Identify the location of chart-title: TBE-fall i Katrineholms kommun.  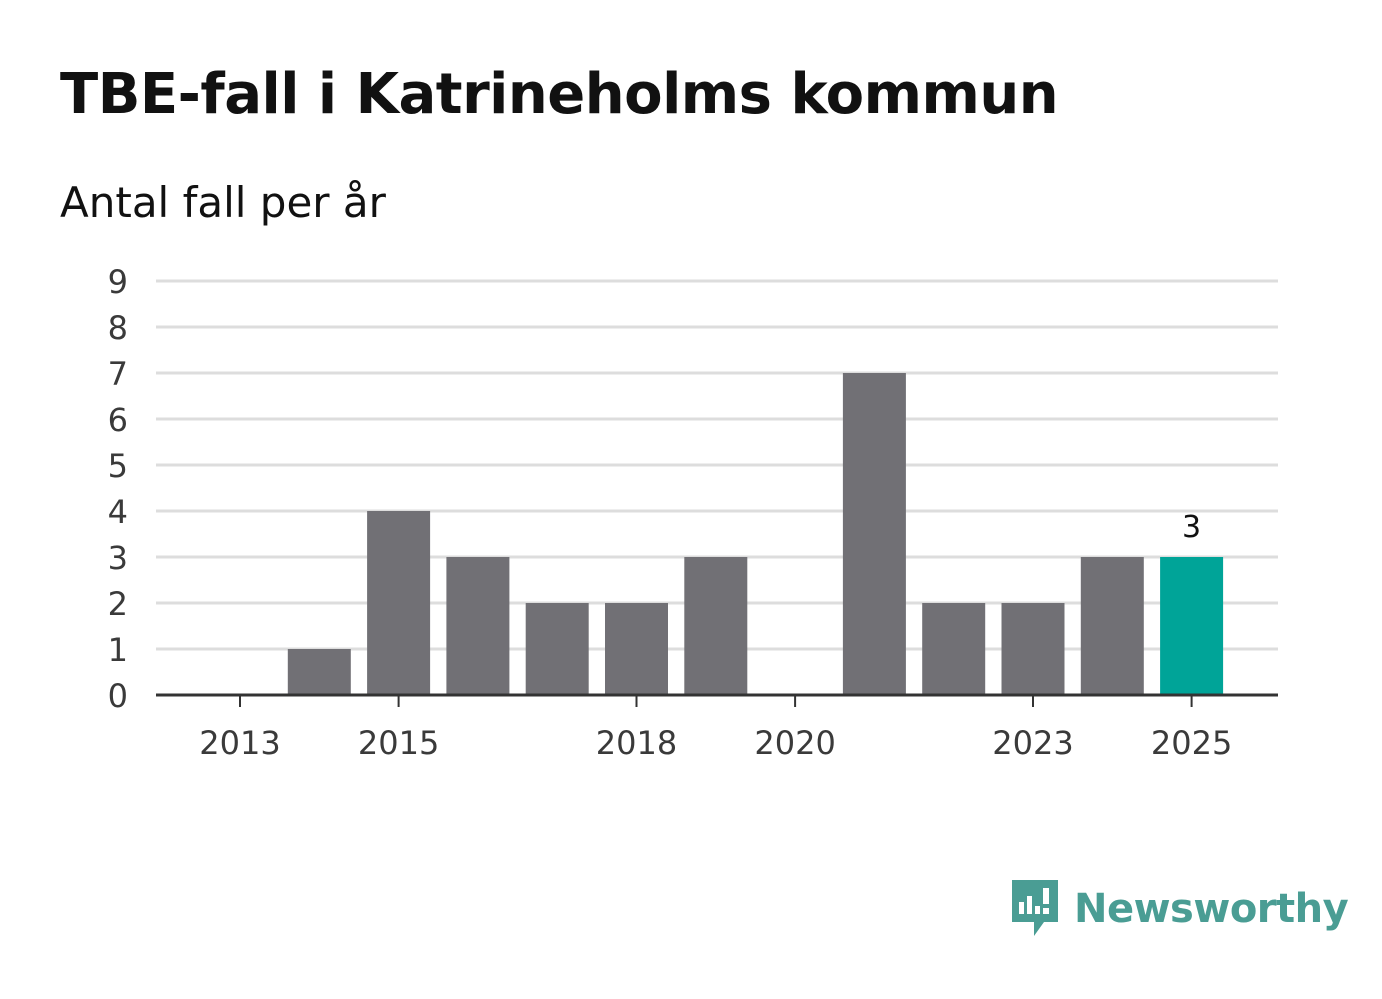
(559, 94).